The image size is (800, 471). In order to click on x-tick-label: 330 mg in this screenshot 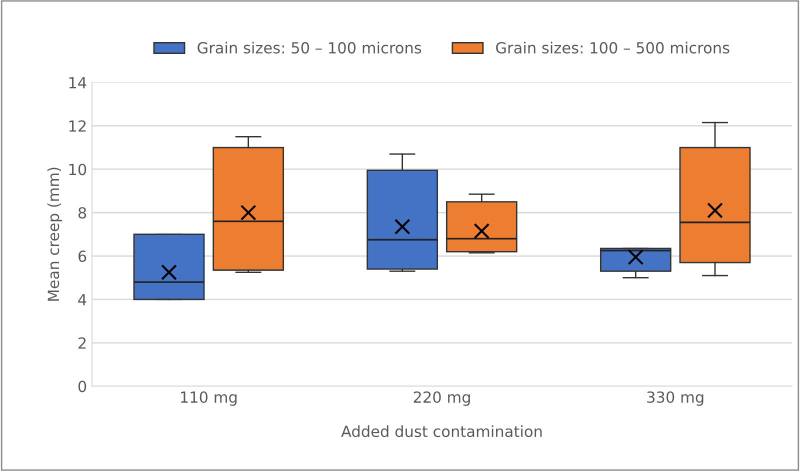, I will do `click(675, 398)`.